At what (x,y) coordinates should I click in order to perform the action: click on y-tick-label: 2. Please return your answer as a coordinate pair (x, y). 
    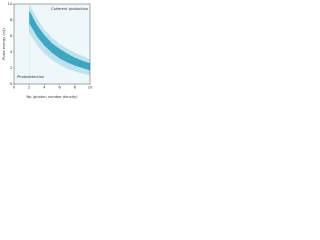
    Looking at the image, I should click on (11, 68).